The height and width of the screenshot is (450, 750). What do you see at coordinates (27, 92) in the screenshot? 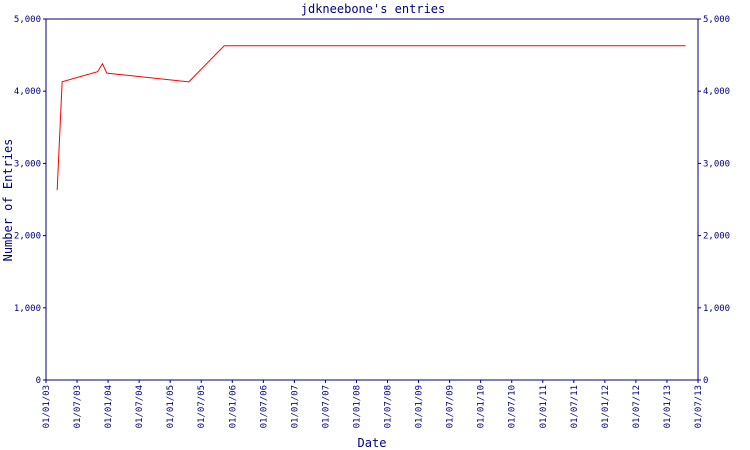
I see `y-tick-label: 4,000` at bounding box center [27, 92].